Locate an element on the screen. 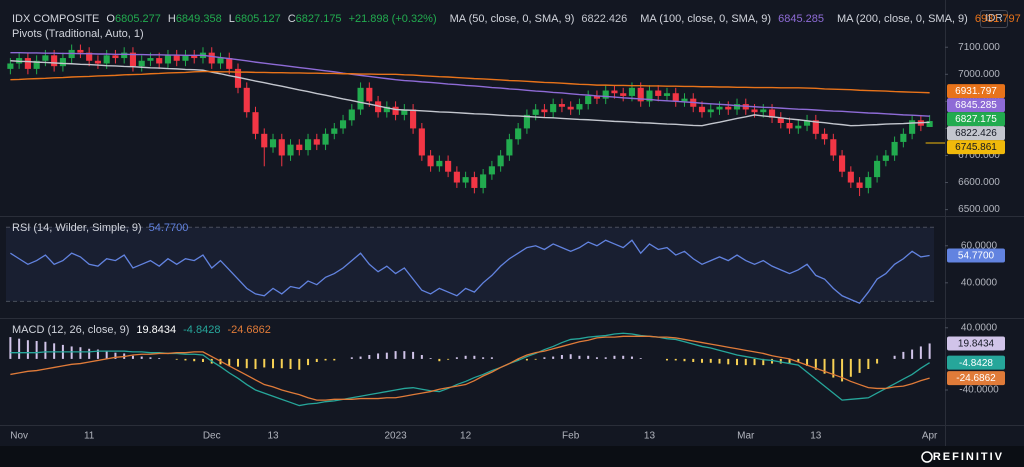  pivot-legend: Pivots (Traditional, Auto, 1) is located at coordinates (78, 34).